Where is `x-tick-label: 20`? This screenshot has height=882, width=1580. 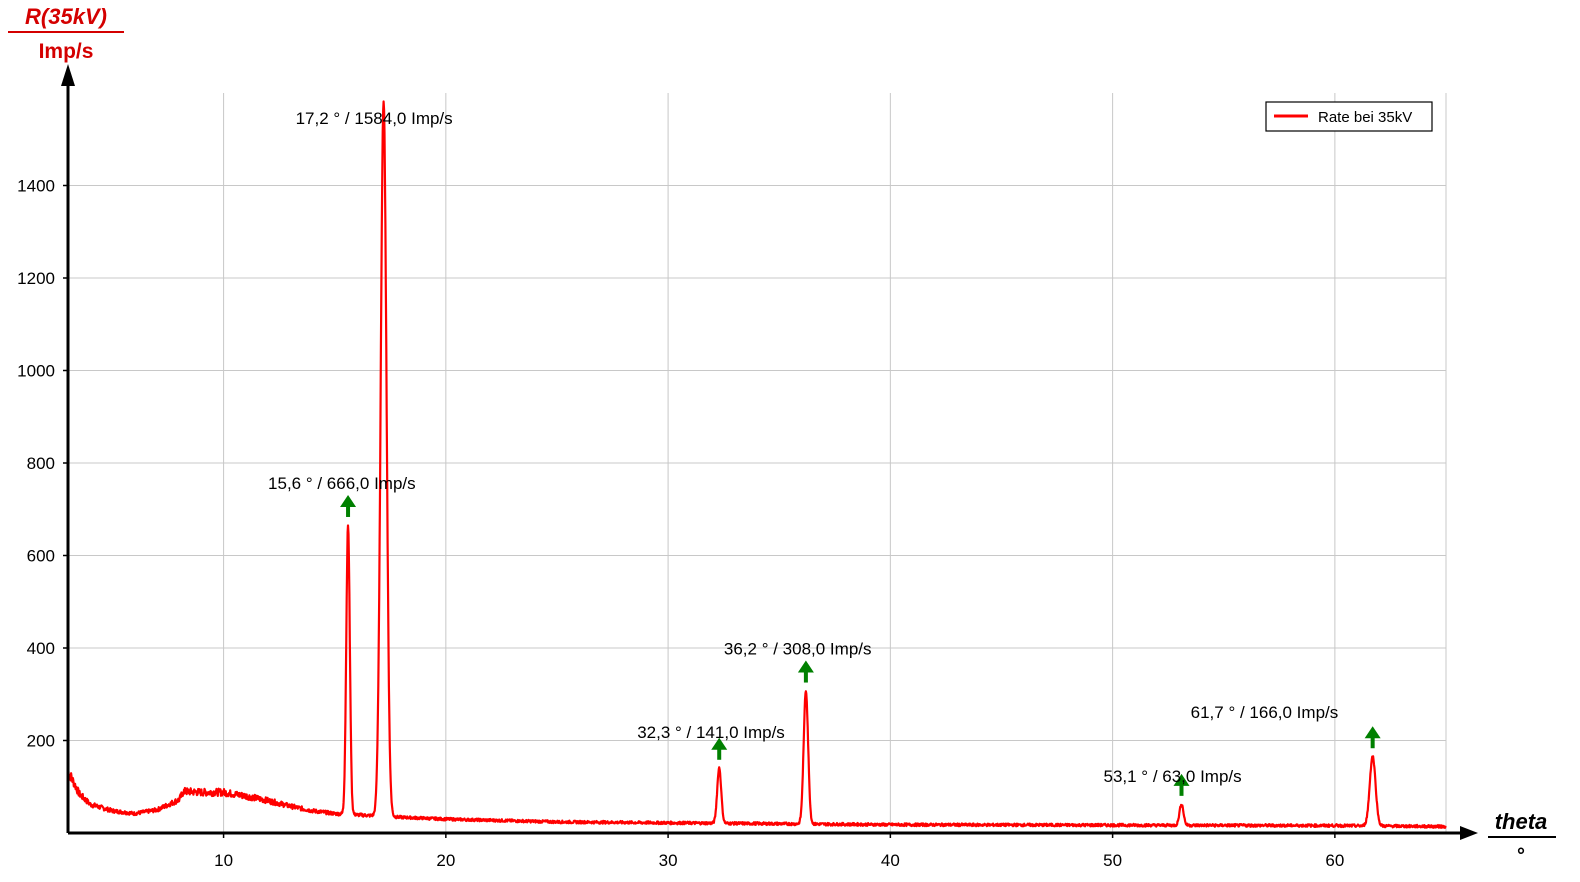
x-tick-label: 20 is located at coordinates (445, 860).